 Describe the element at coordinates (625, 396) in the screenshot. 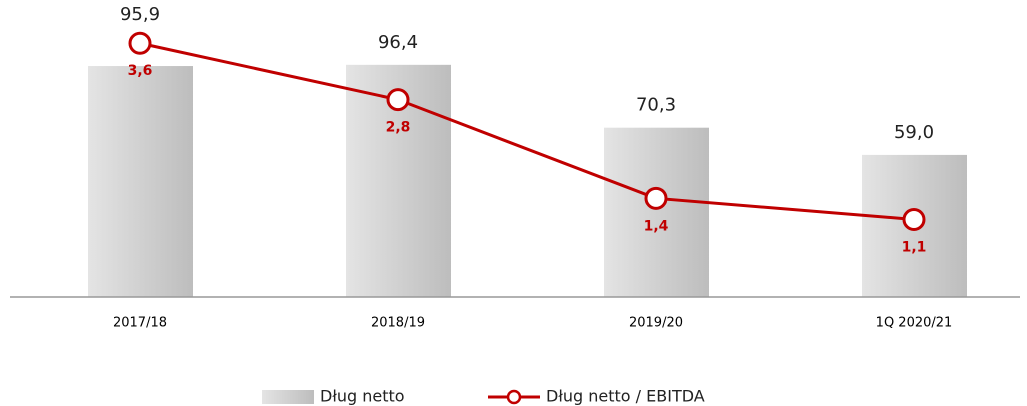

I see `legend-label: Dług netto / EBITDA` at that location.